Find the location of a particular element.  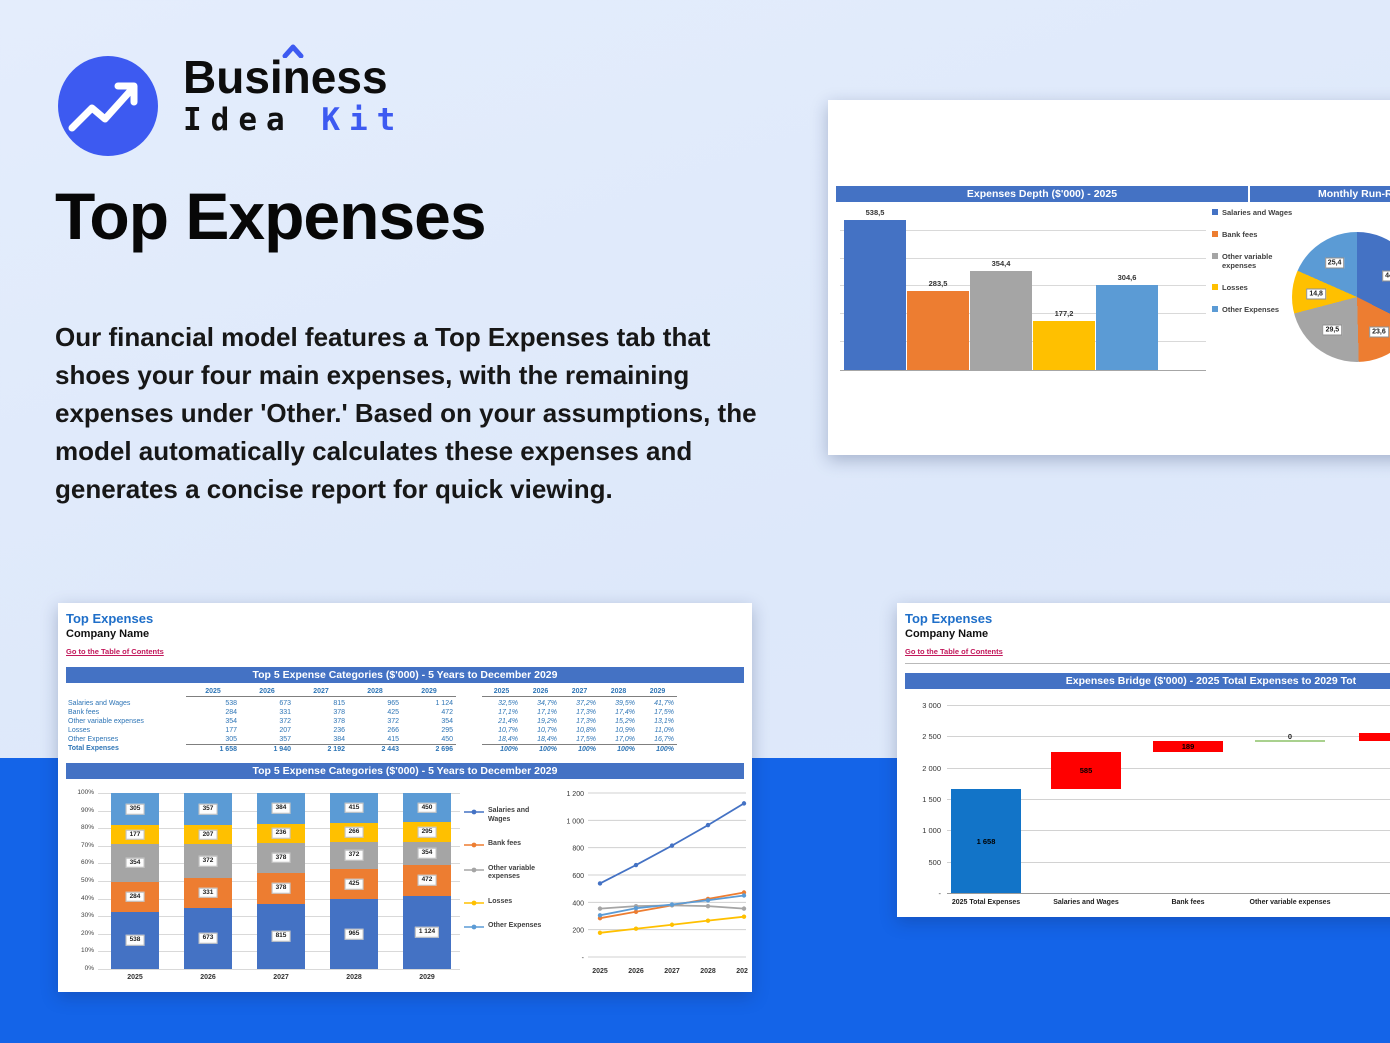

bar-value-label: 283,5 is located at coordinates (938, 284).